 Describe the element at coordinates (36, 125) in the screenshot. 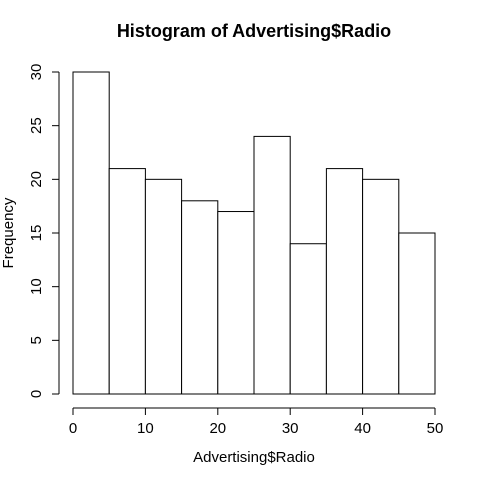

I see `y-tick-label: 25` at that location.